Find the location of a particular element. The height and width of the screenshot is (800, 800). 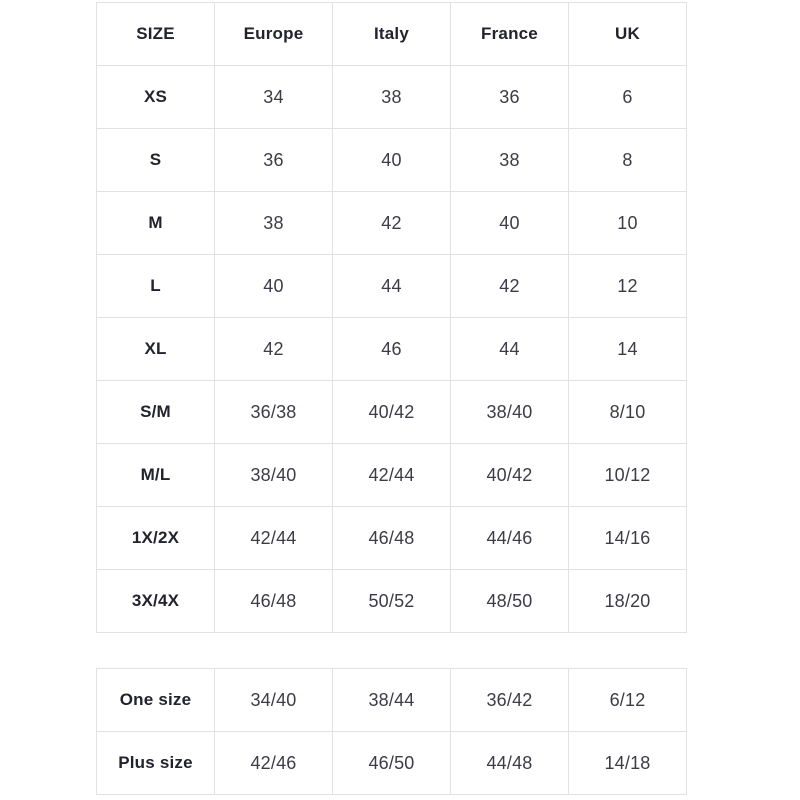

size-label-cell: L is located at coordinates (155, 286).